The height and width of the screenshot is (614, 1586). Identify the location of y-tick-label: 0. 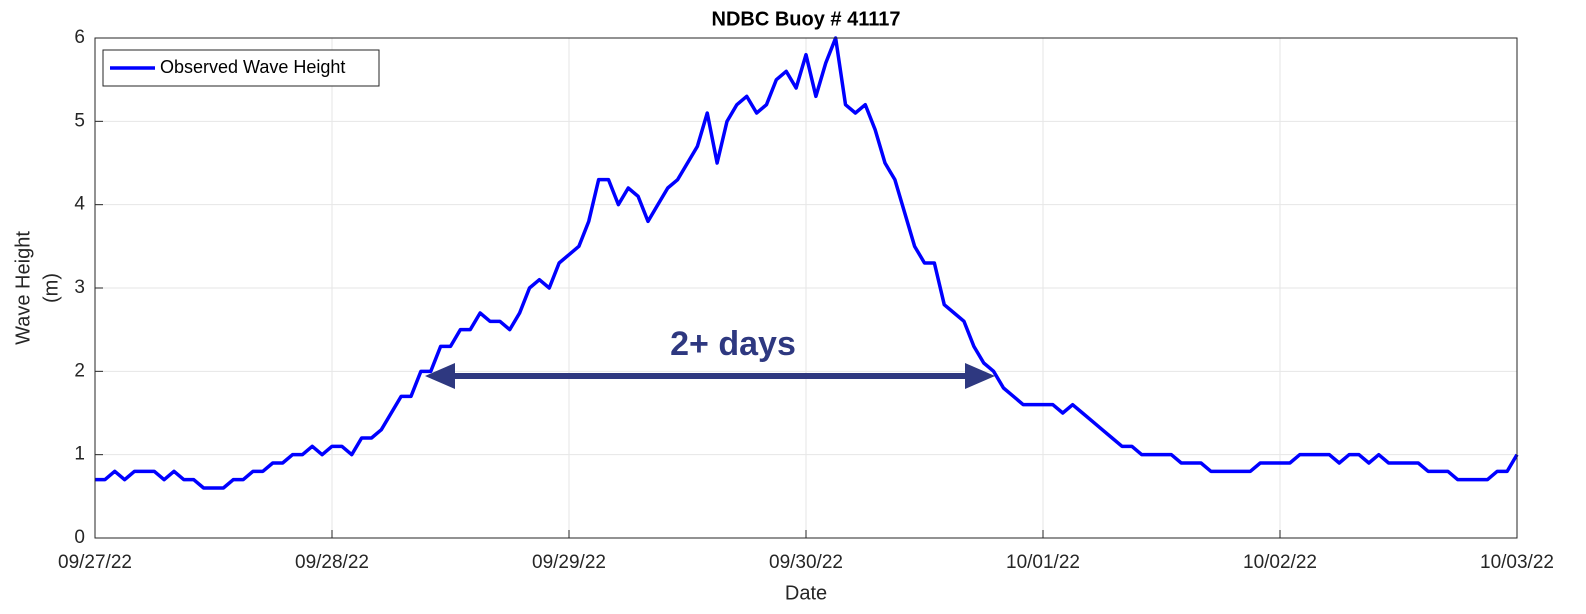
(79, 537).